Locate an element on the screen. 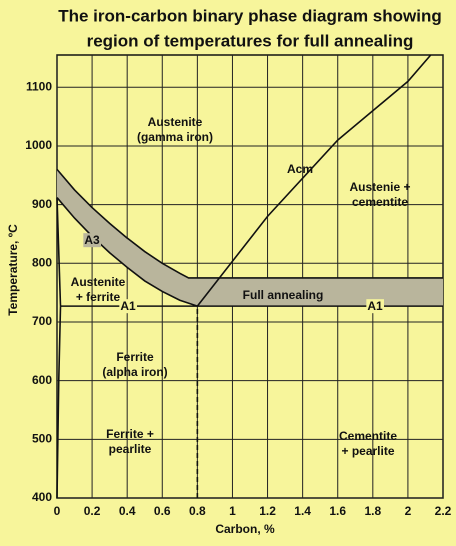 This screenshot has width=456, height=546. x-axis-label: Carbon, % is located at coordinates (245, 529).